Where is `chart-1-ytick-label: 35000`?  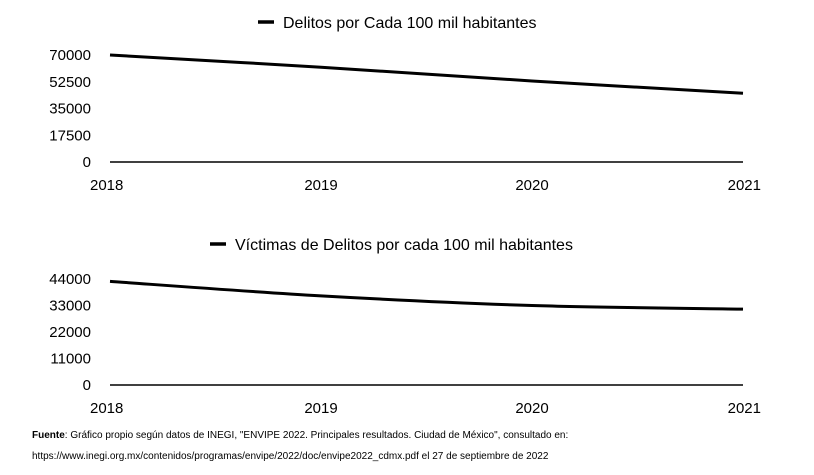
chart-1-ytick-label: 35000 is located at coordinates (70, 109).